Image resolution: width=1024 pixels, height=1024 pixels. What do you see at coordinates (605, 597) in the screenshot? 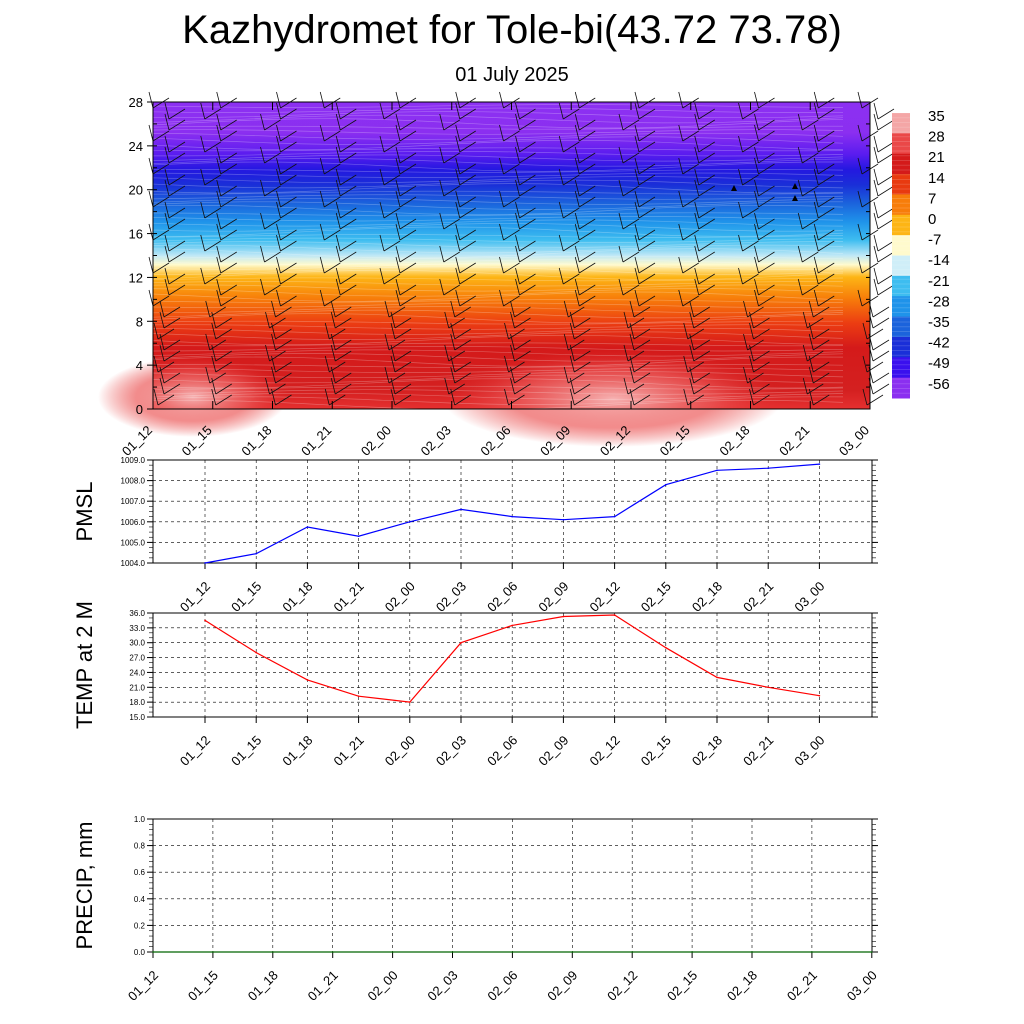
I see `x-tick-label: 02_12` at bounding box center [605, 597].